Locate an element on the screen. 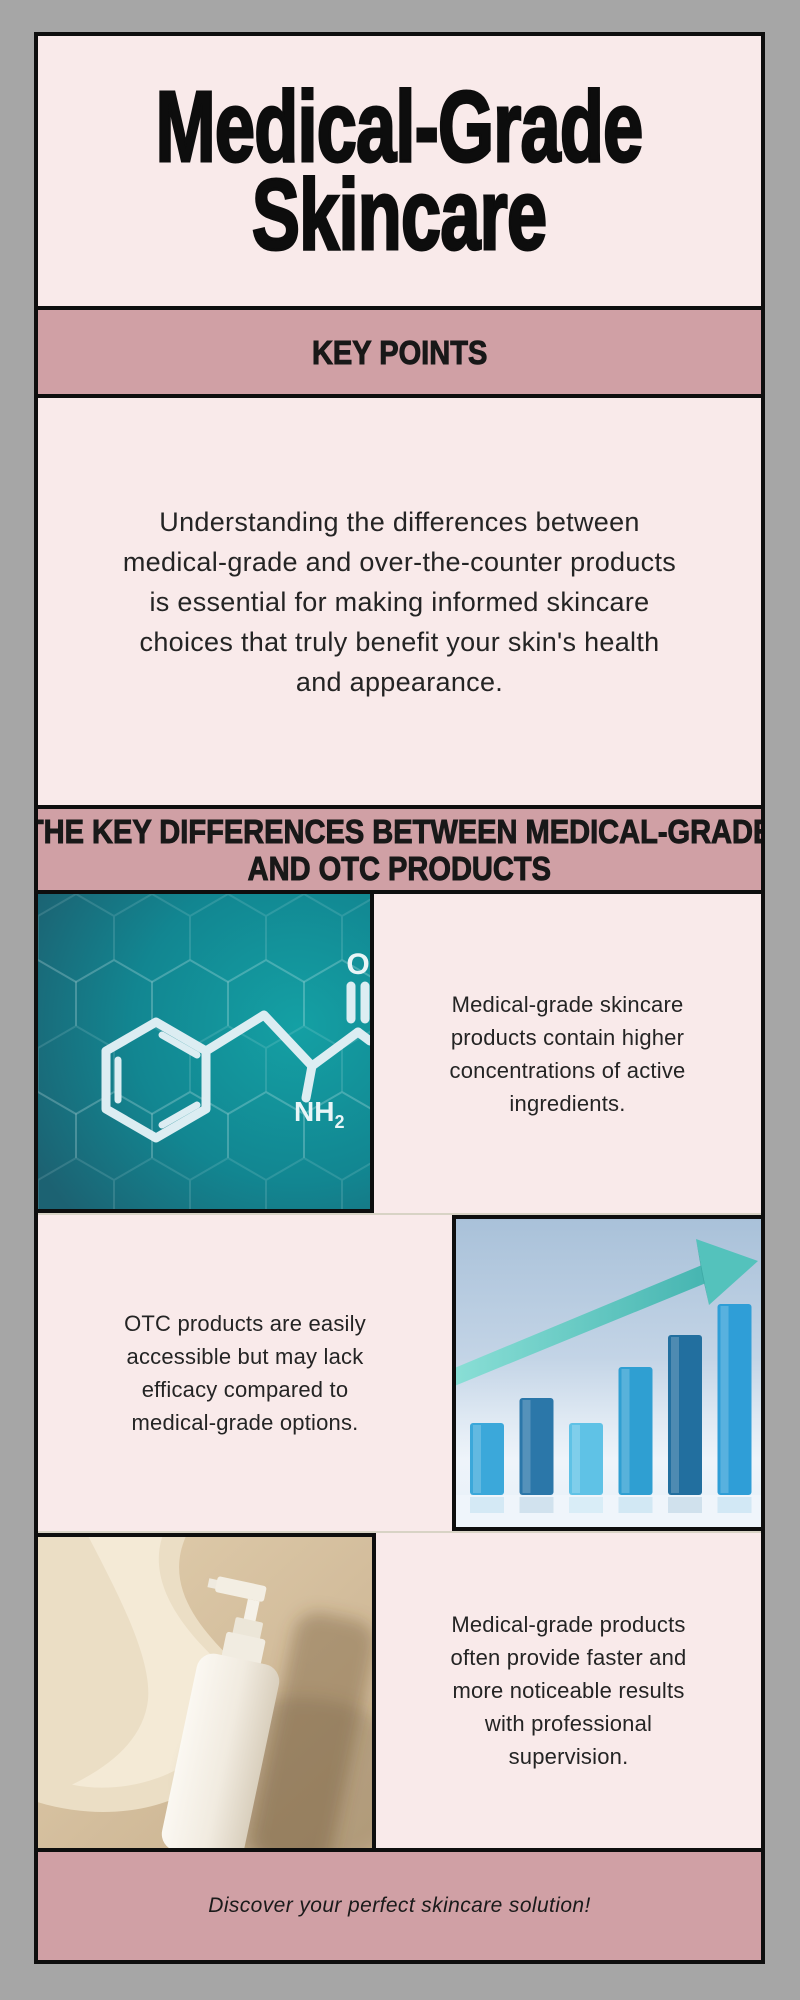 This screenshot has height=2000, width=800. card-text-line: OTC products are easily is located at coordinates (245, 1323).